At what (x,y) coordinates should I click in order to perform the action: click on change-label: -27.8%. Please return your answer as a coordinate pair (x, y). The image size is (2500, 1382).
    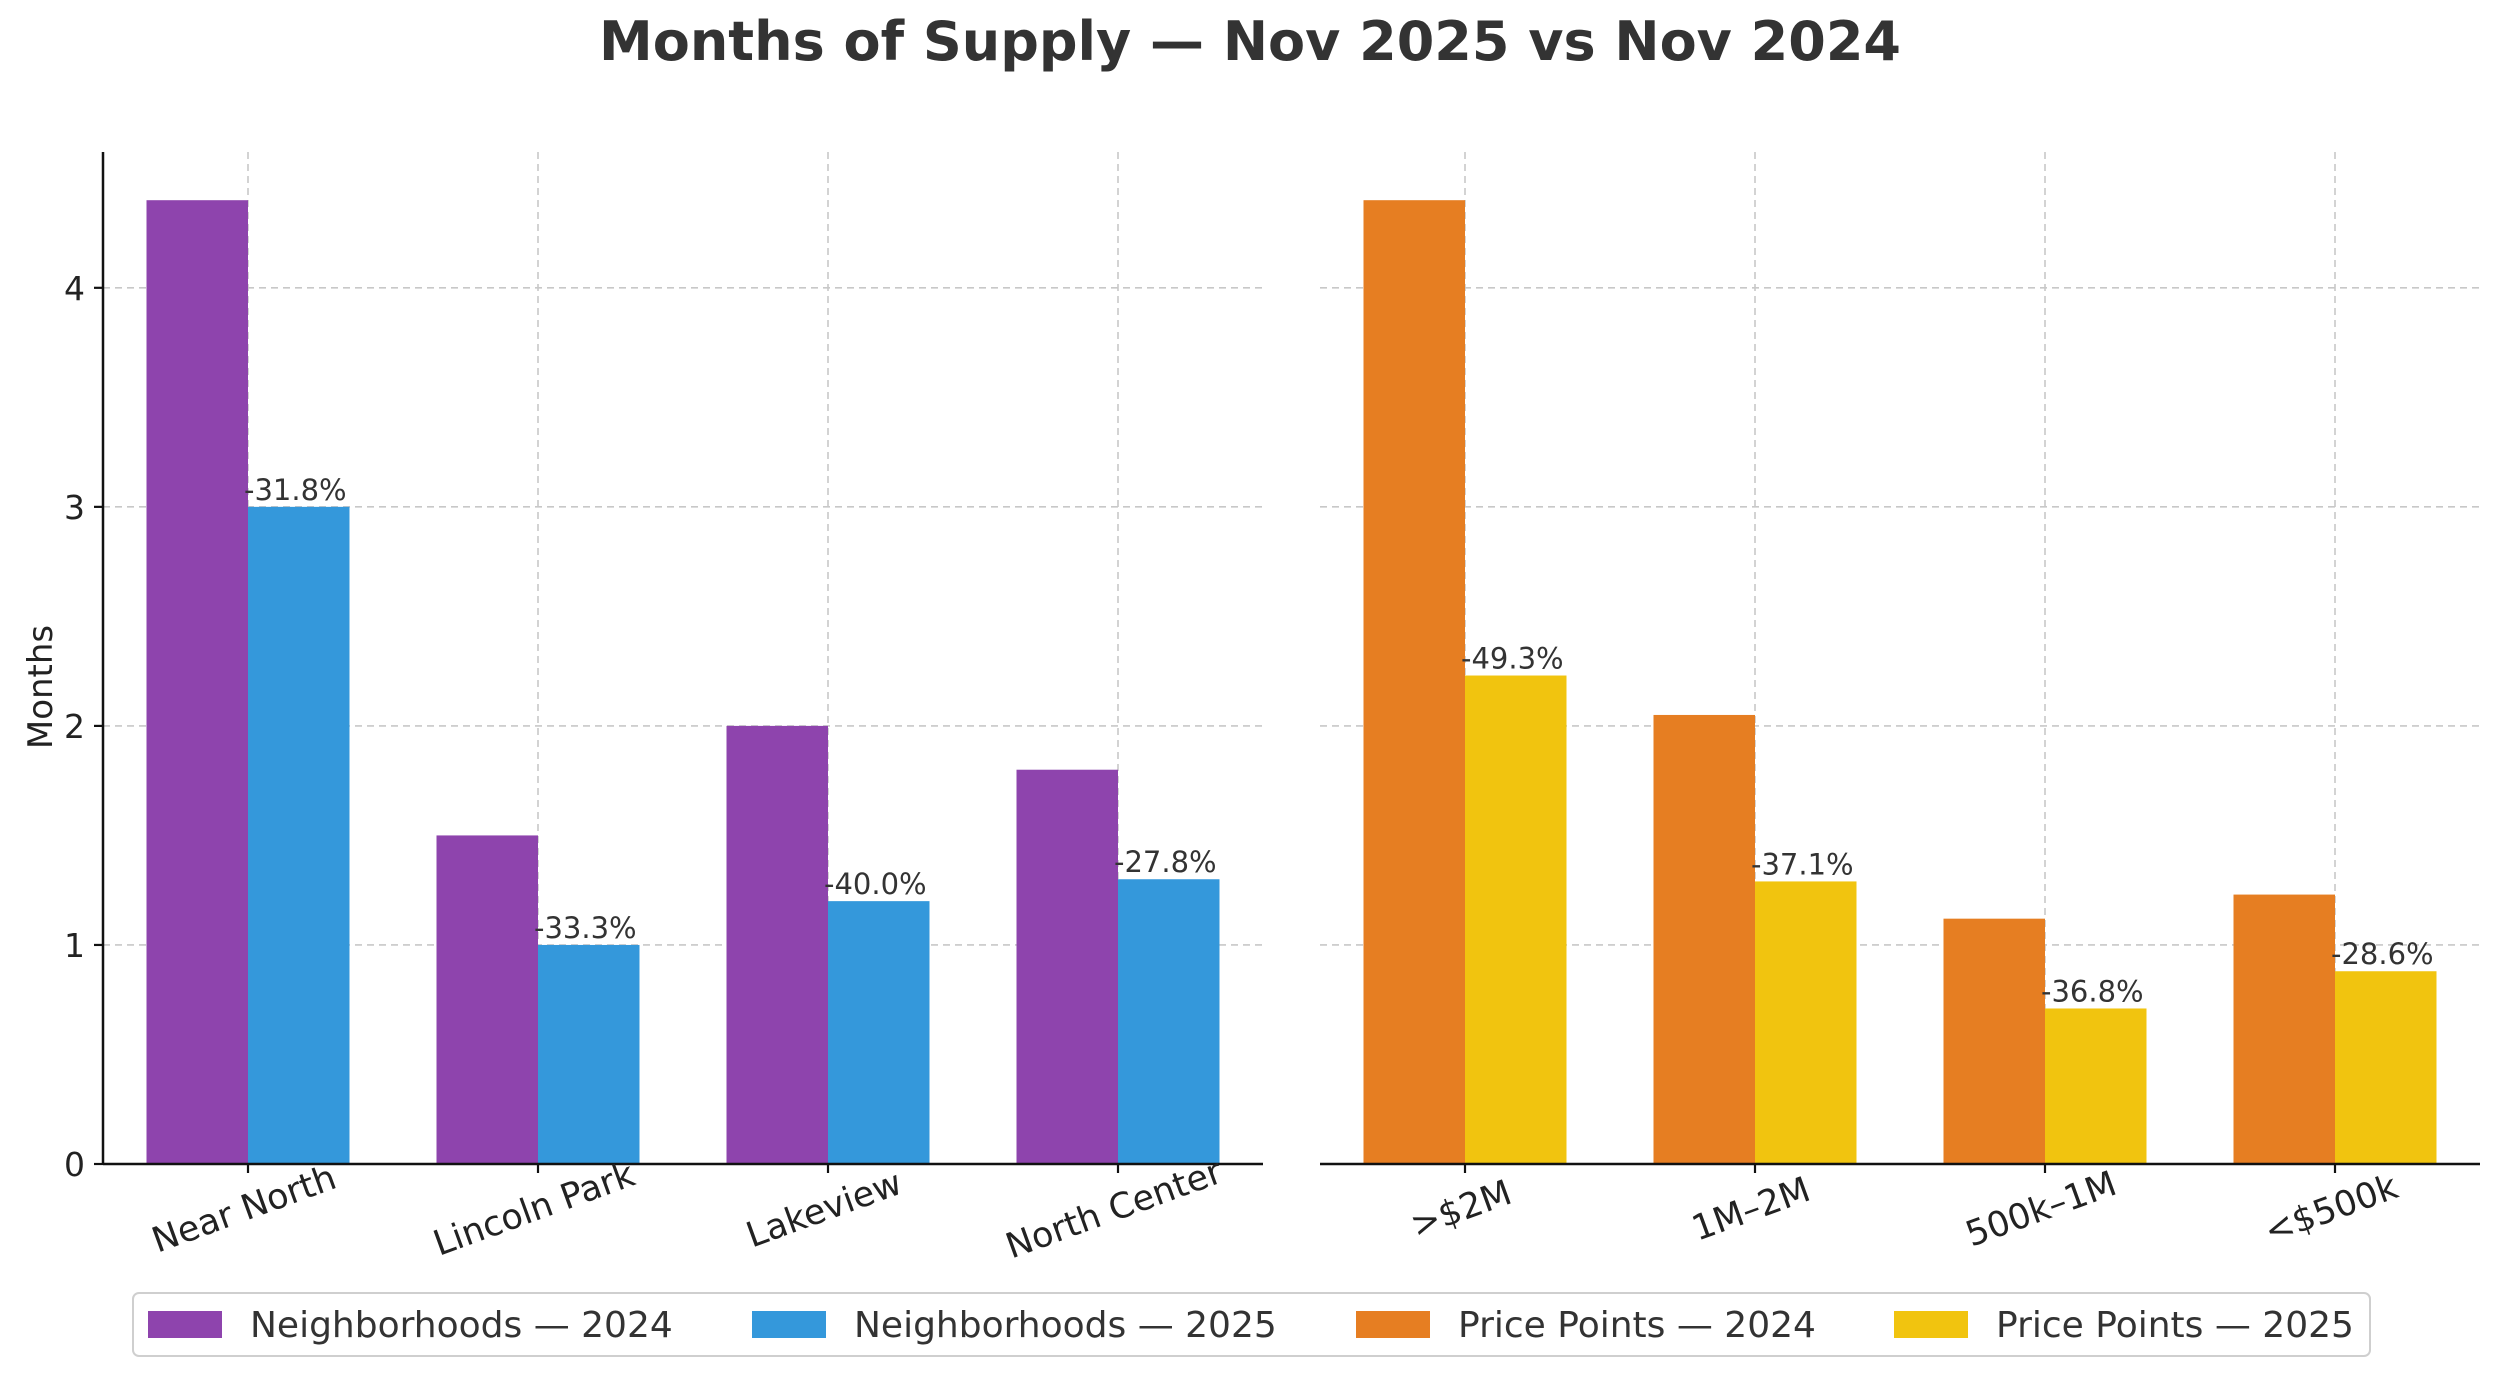
    Looking at the image, I should click on (1165, 862).